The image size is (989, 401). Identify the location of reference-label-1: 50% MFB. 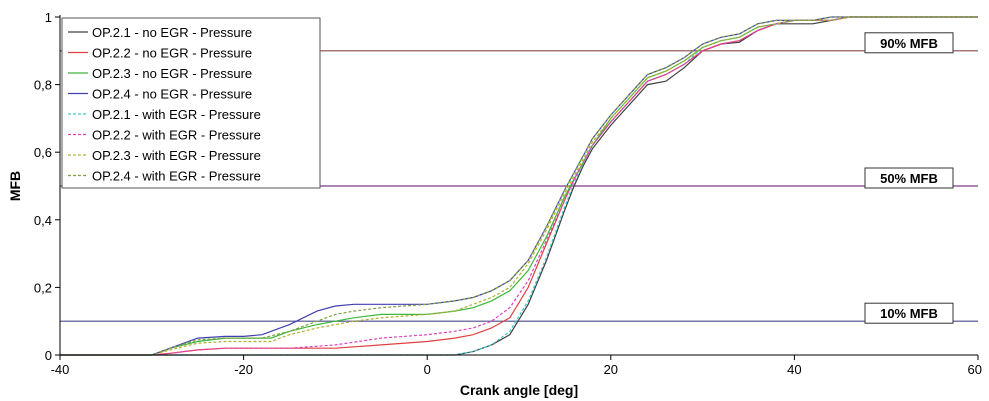
(909, 178).